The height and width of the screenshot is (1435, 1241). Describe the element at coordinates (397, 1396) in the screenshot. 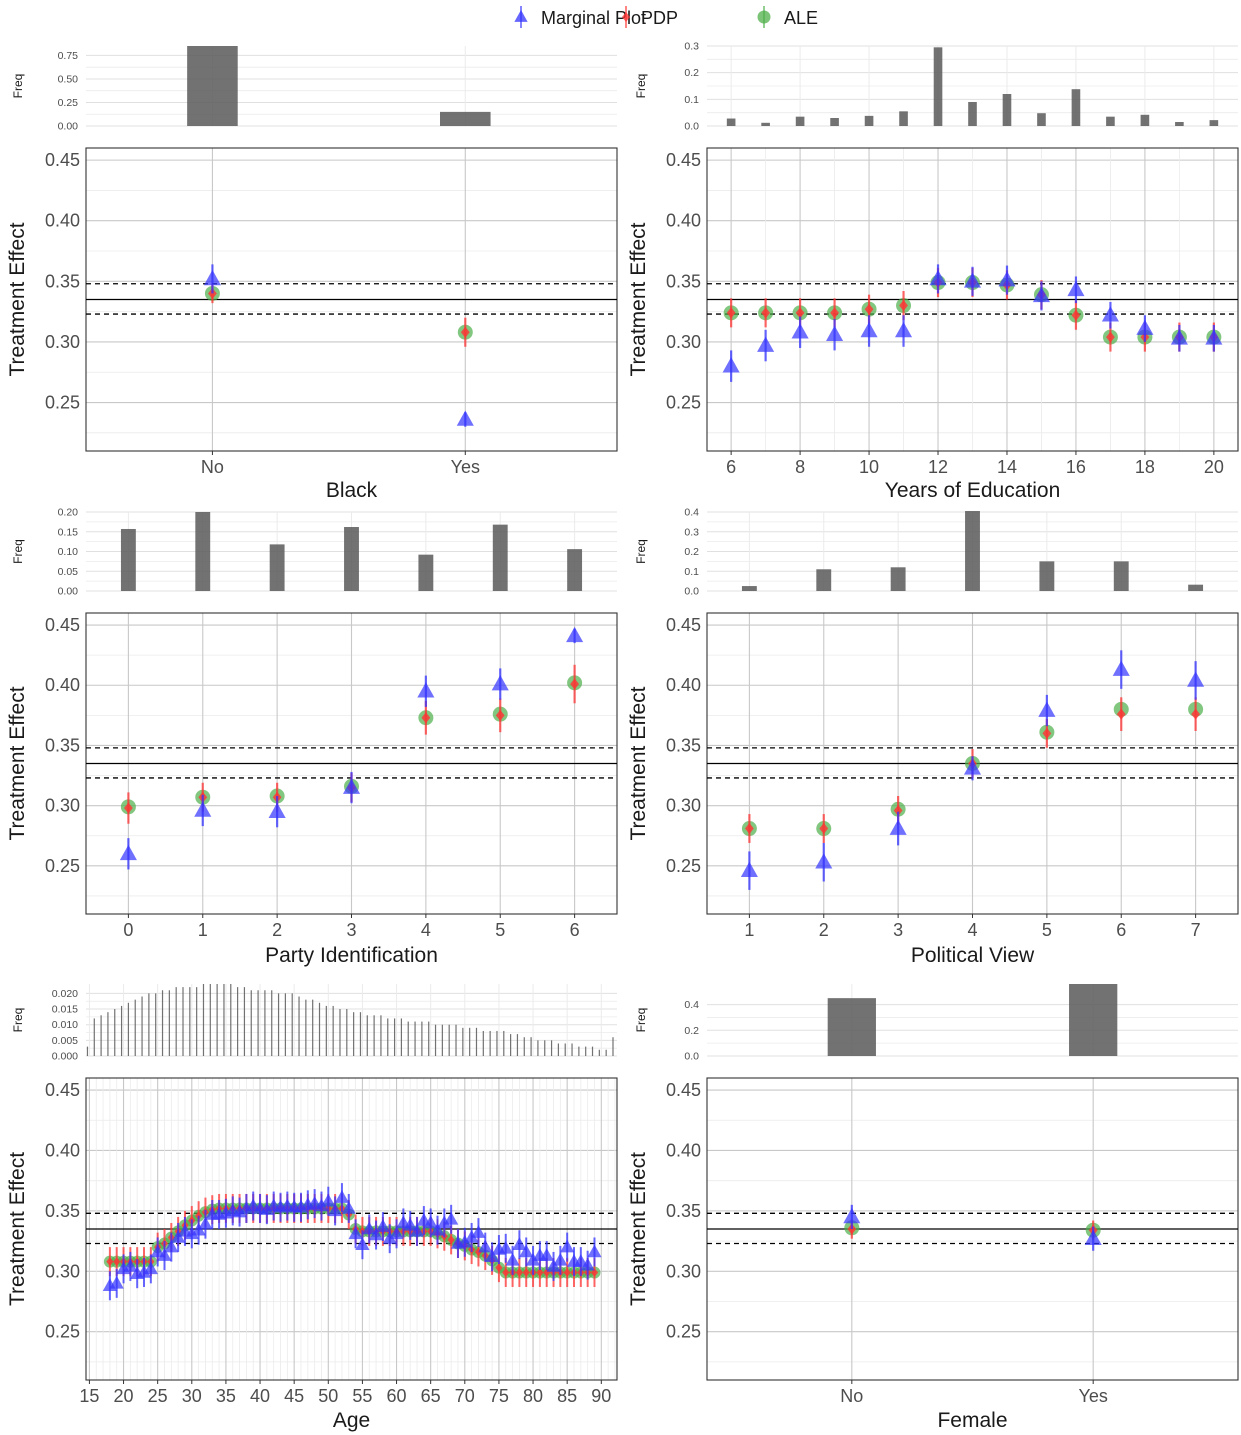

I see `x-tick-label: 60` at that location.